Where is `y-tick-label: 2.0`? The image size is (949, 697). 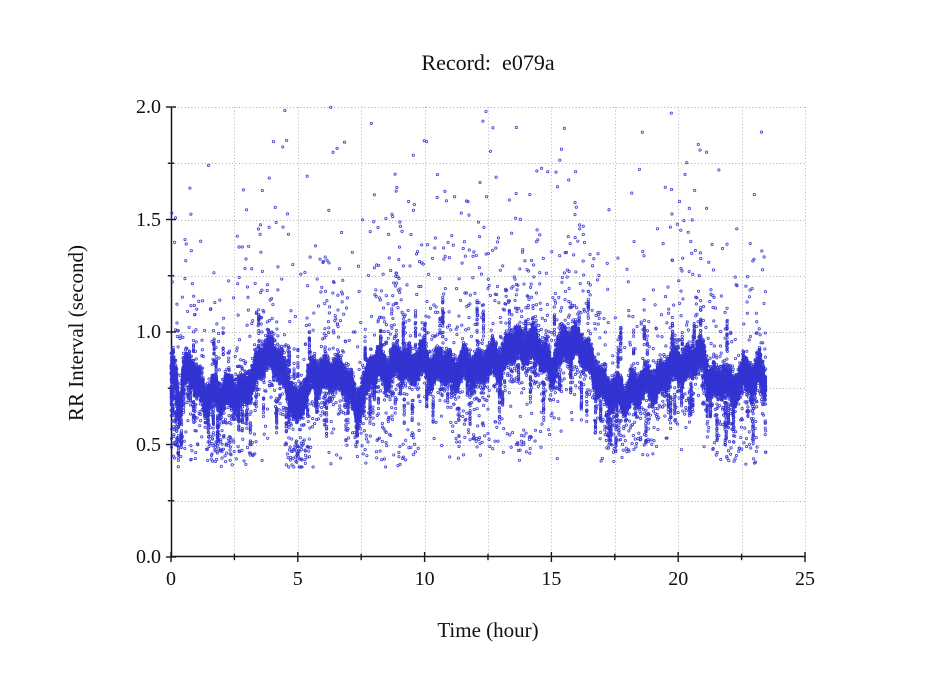
y-tick-label: 2.0 is located at coordinates (148, 107).